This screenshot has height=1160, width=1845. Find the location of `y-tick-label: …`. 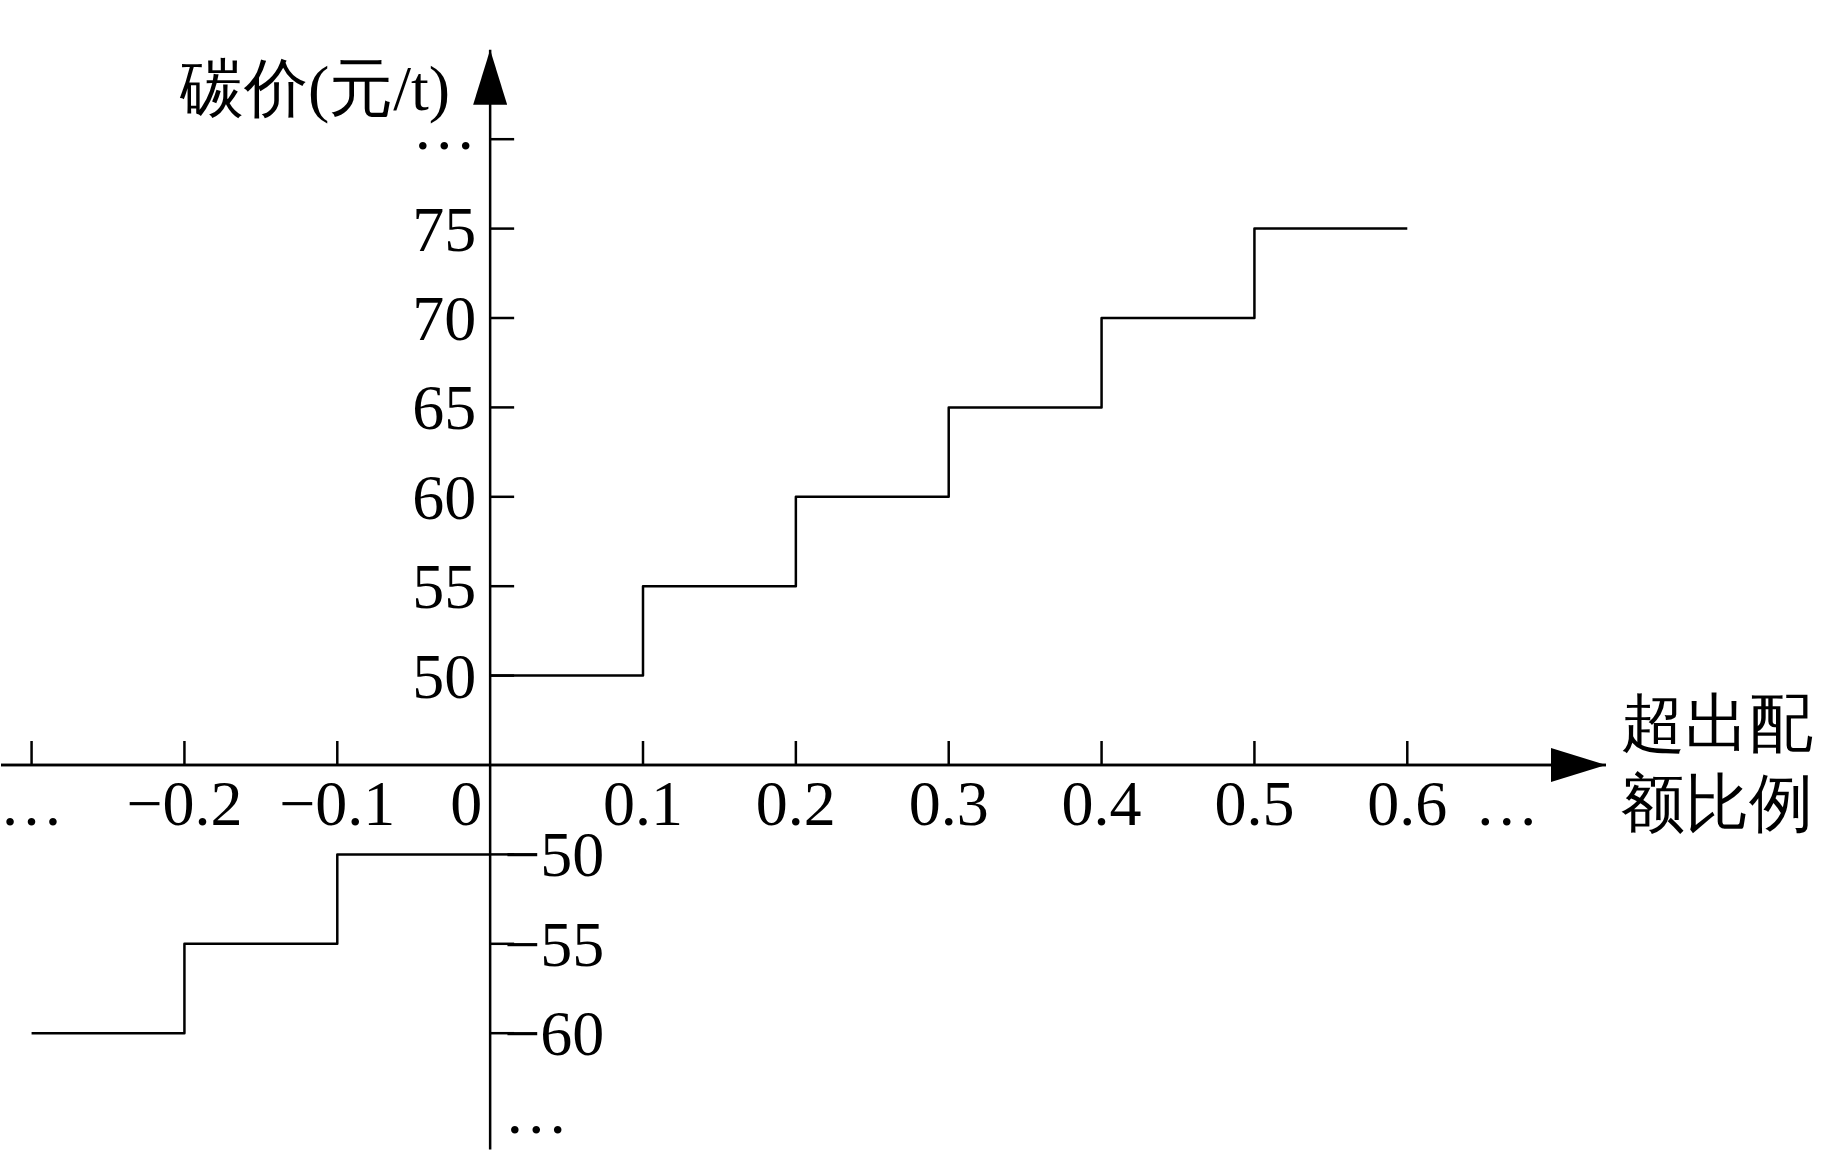

y-tick-label: … is located at coordinates (536, 1111).